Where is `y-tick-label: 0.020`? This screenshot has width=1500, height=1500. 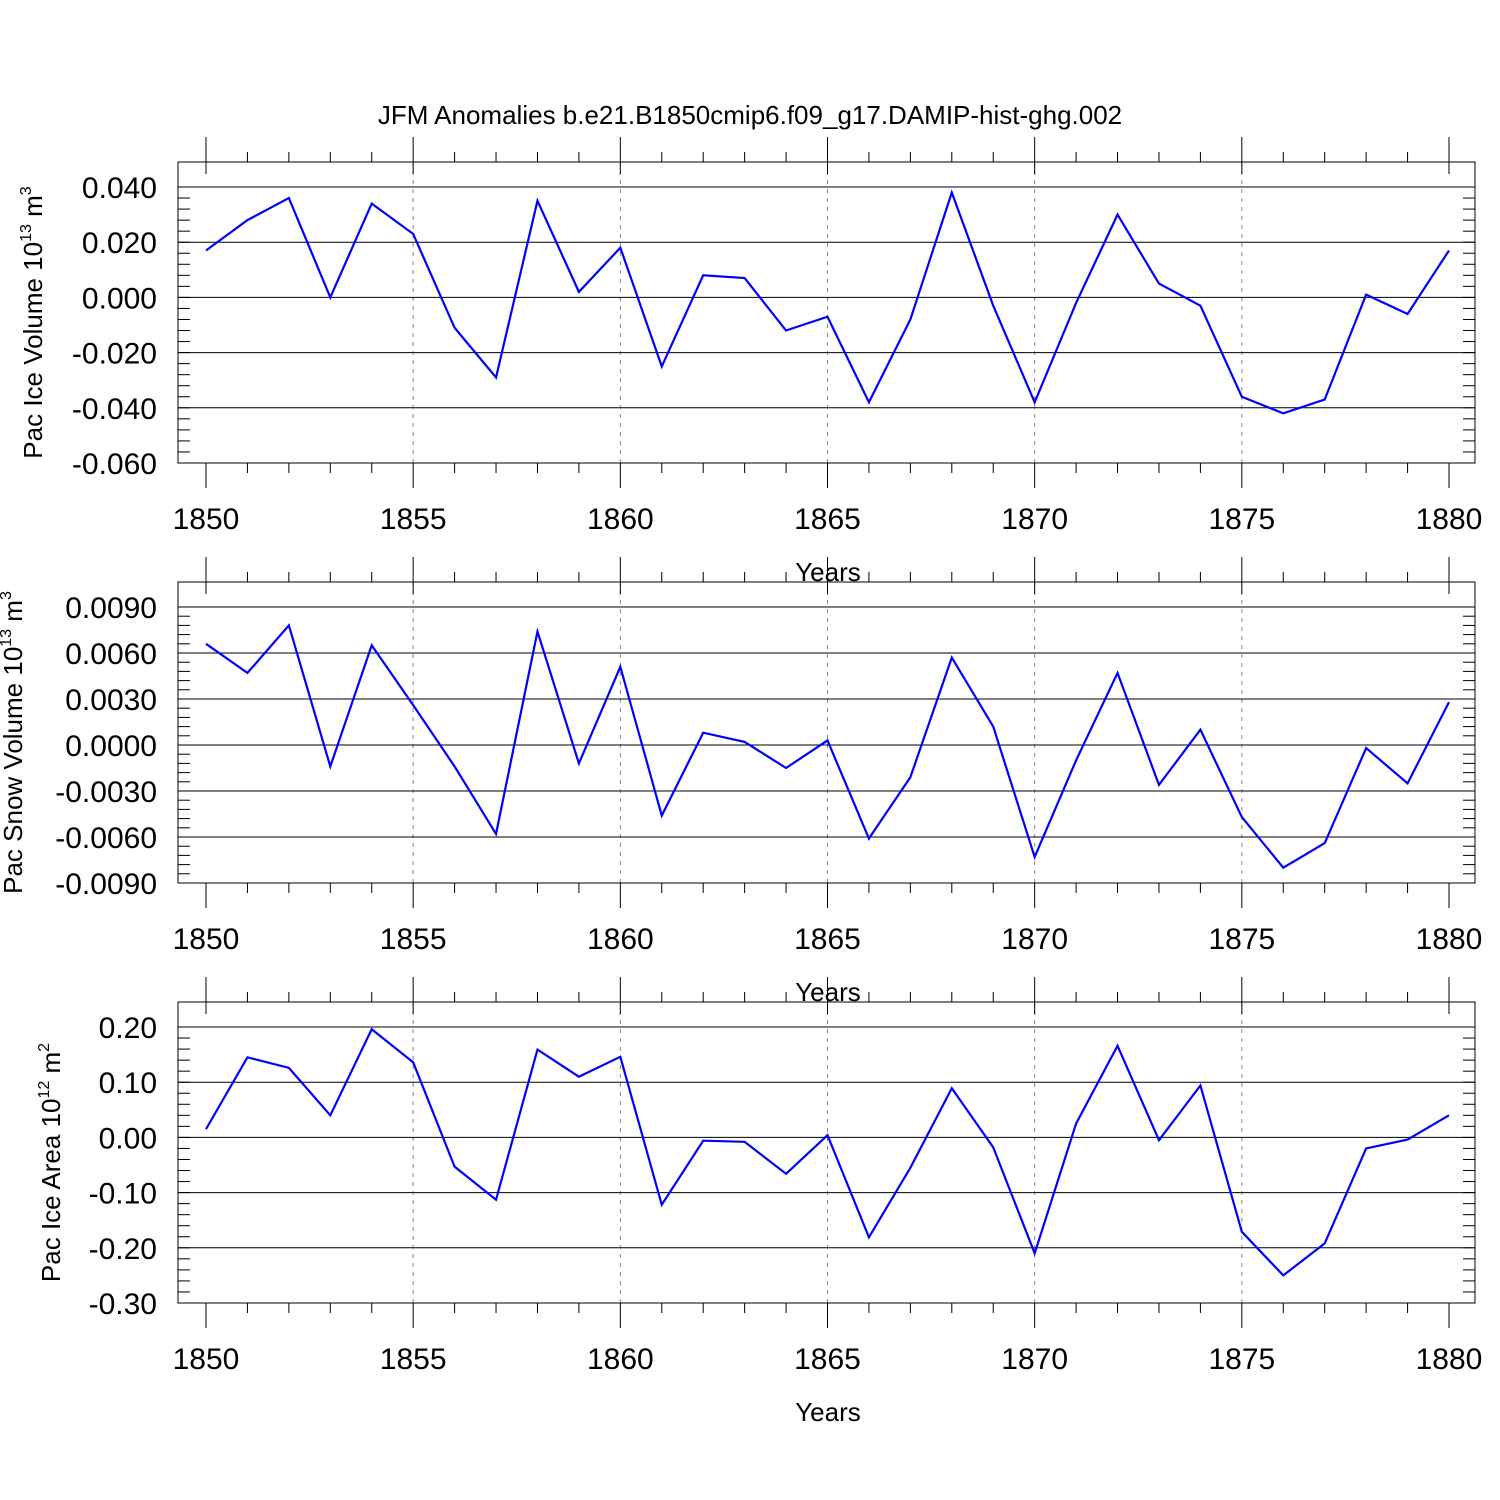 y-tick-label: 0.020 is located at coordinates (119, 243).